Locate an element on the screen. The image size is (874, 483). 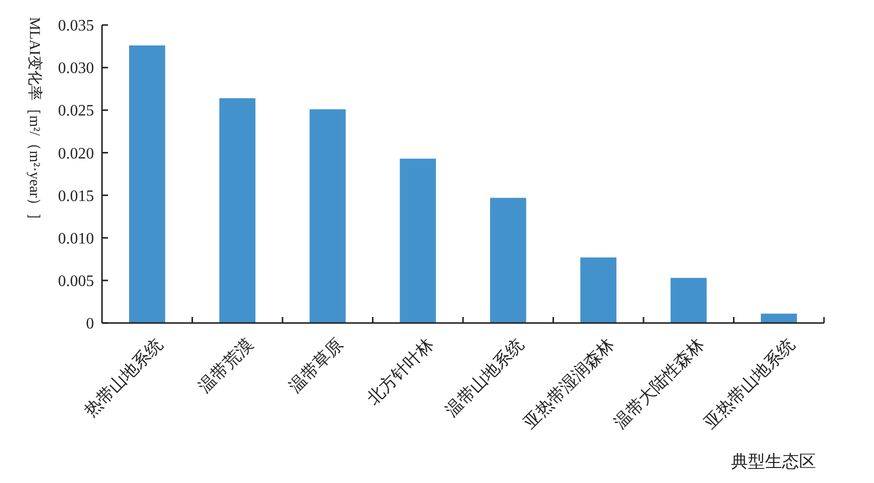
y-tick-label: 0.030 is located at coordinates (76, 69).